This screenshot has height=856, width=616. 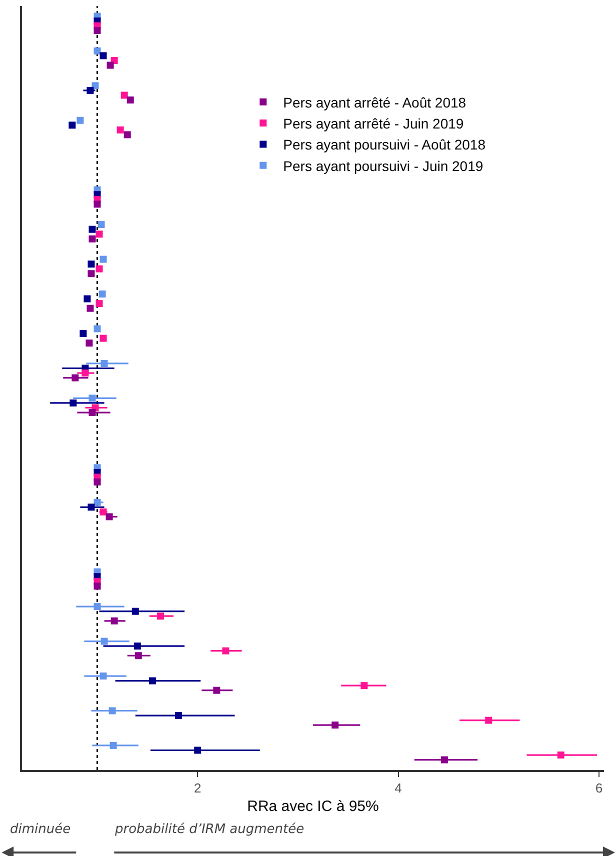 I want to click on text: diminuée, so click(x=40, y=829).